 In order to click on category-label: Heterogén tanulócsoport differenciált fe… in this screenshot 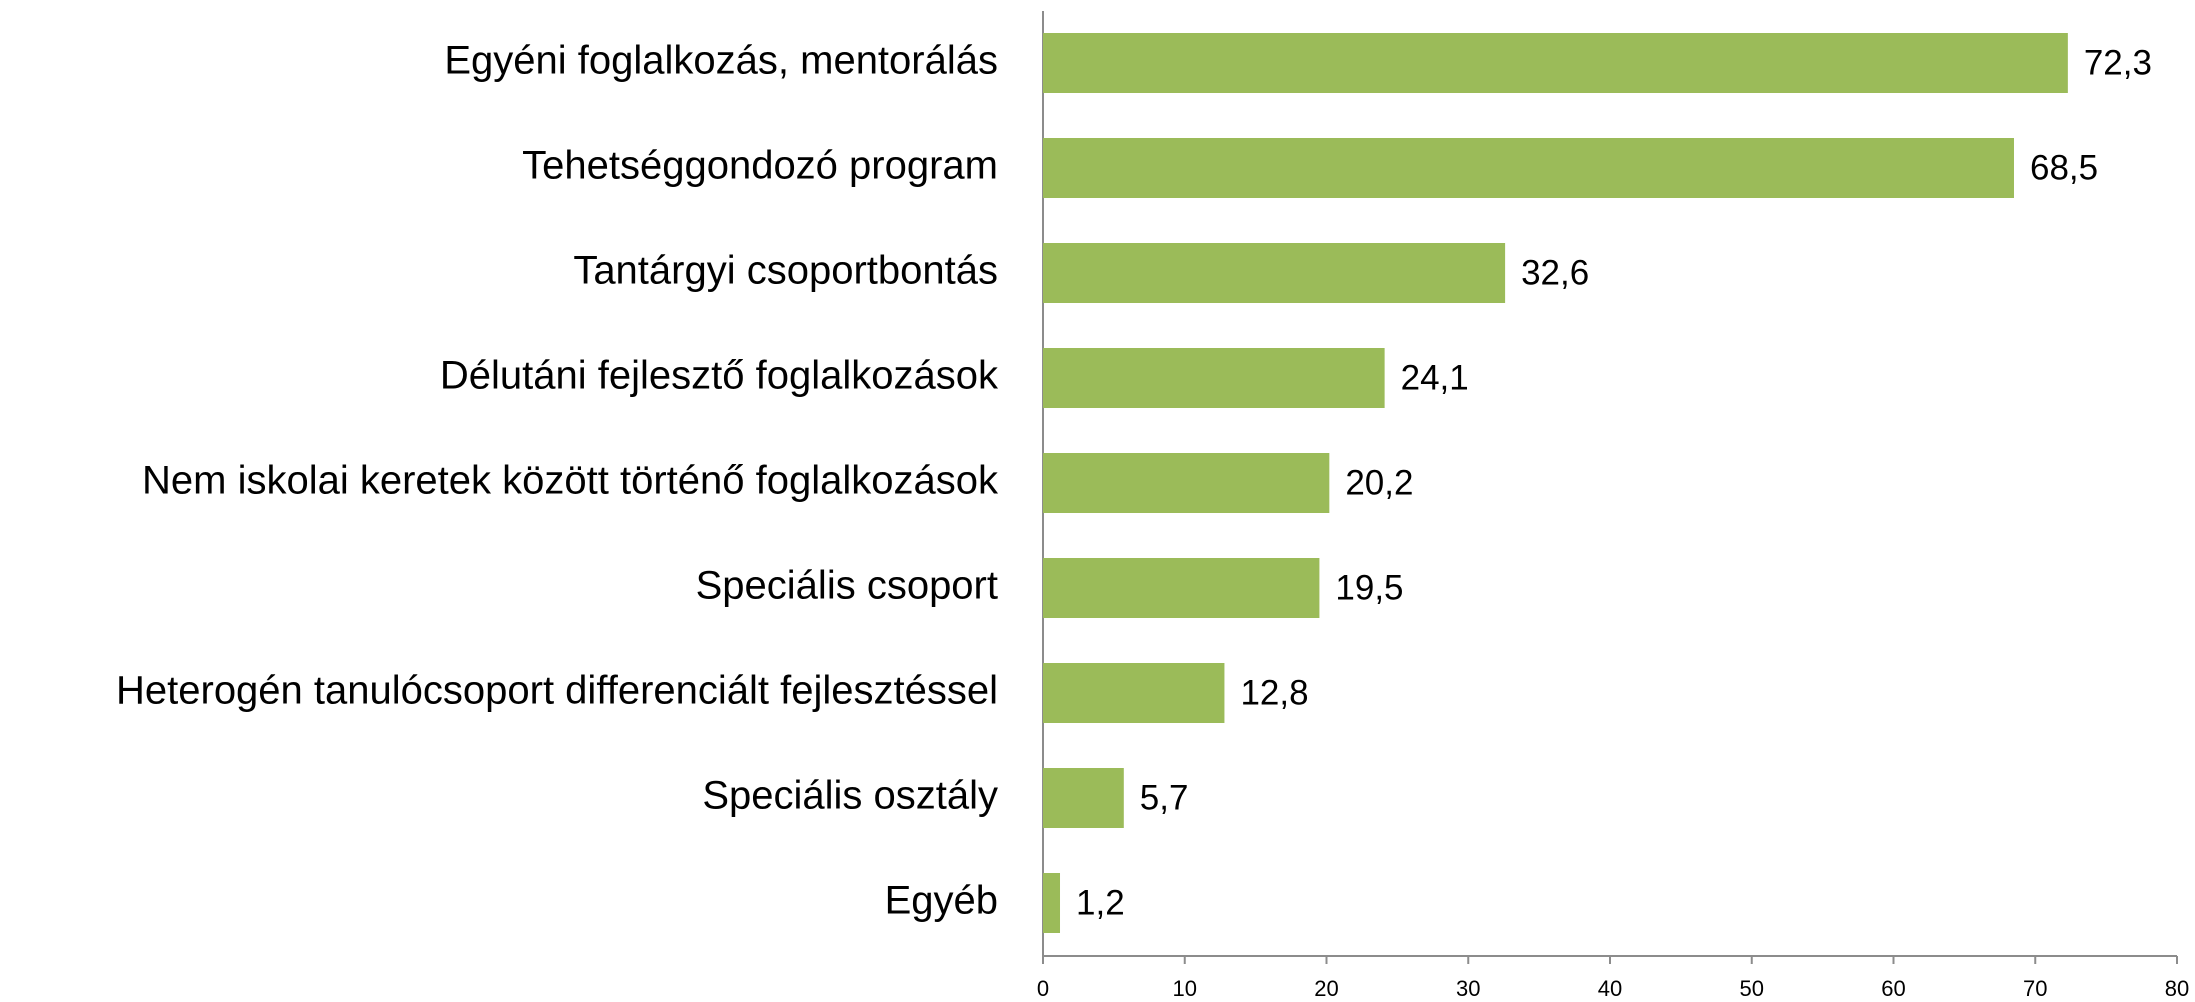, I will do `click(557, 691)`.